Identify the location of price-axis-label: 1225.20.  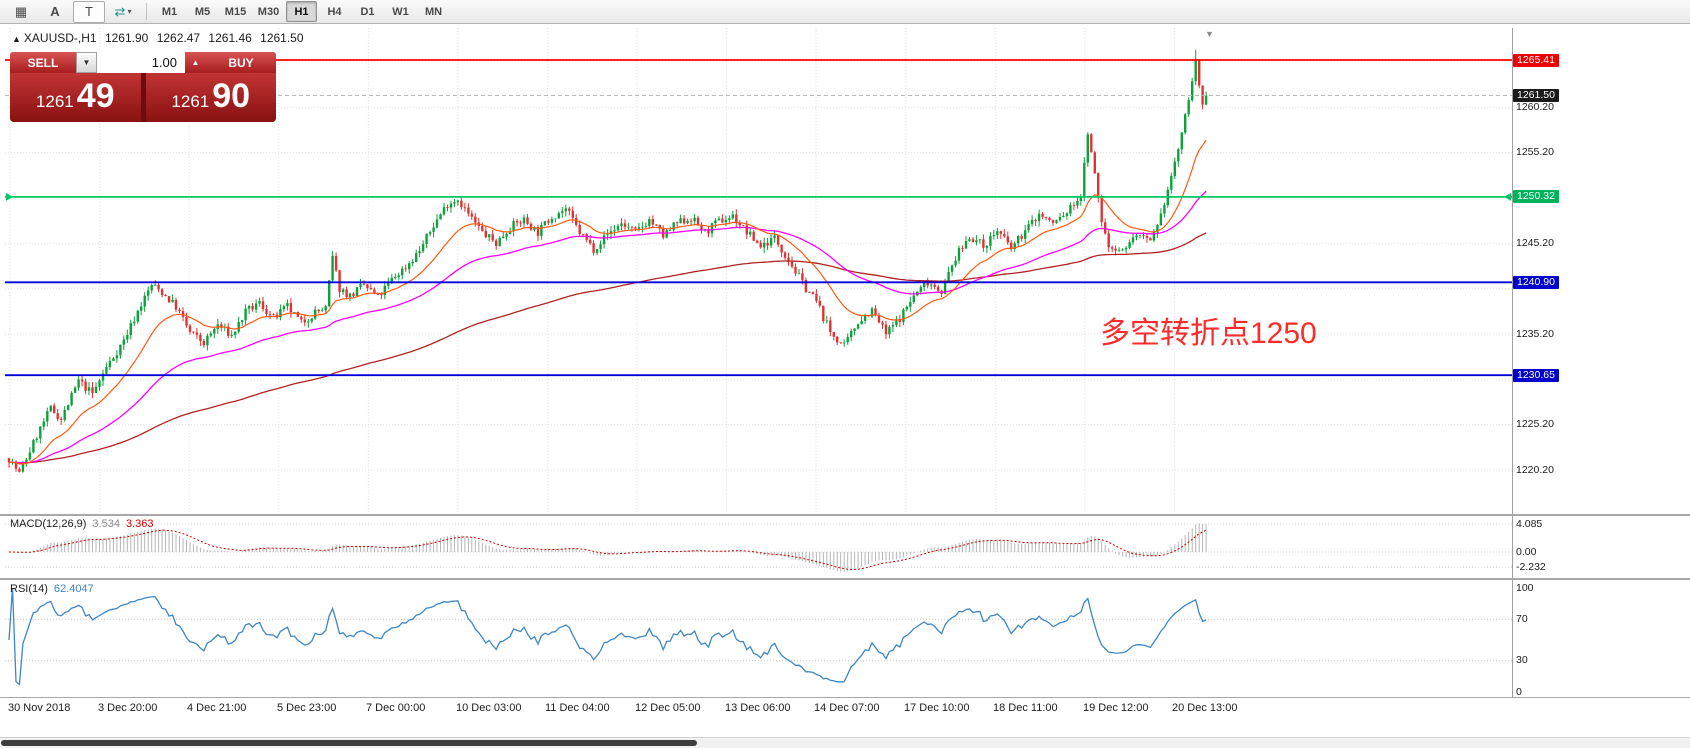
(1535, 424).